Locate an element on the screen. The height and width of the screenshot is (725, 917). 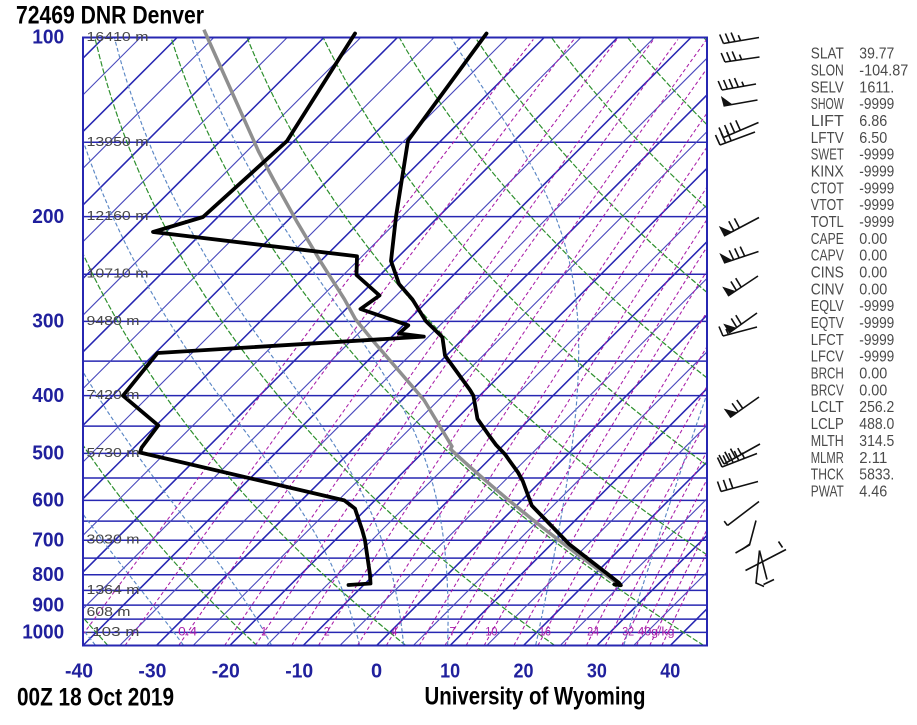
svg-text: 72469 DNR Denver is located at coordinates (110, 16).